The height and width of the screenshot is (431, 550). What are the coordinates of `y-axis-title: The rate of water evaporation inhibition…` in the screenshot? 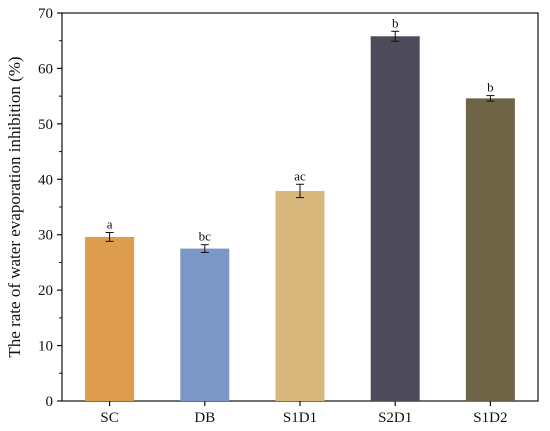 It's located at (14, 206).